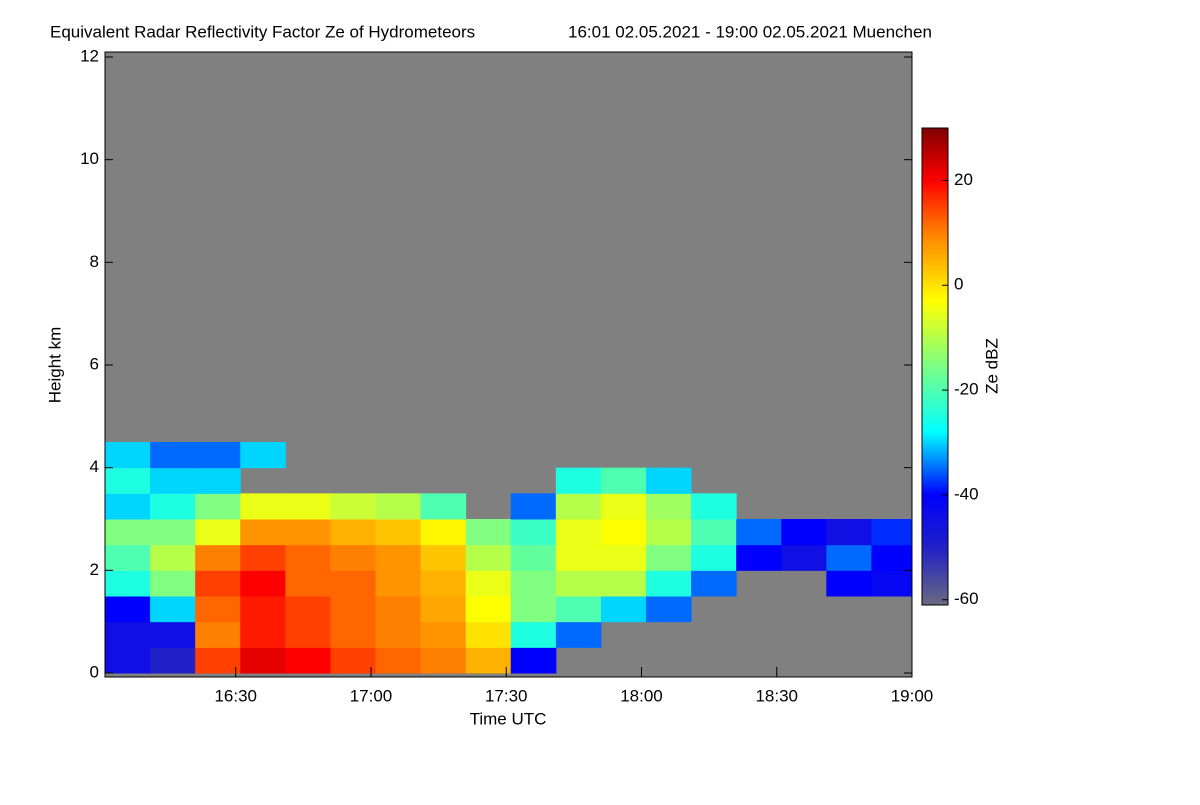 The image size is (1200, 805). Describe the element at coordinates (776, 695) in the screenshot. I see `x-tick-label: 18:30` at that location.